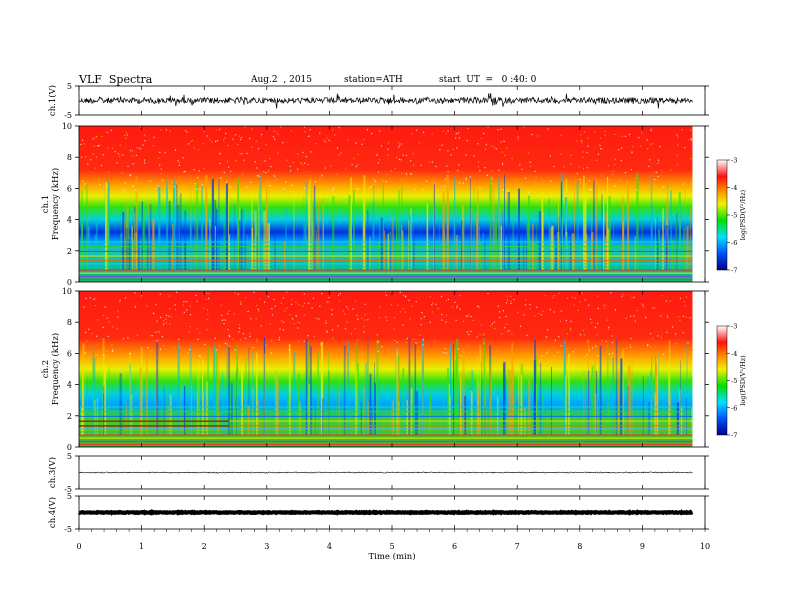 This screenshot has width=792, height=612. What do you see at coordinates (579, 546) in the screenshot?
I see `x-tick-label: 8` at bounding box center [579, 546].